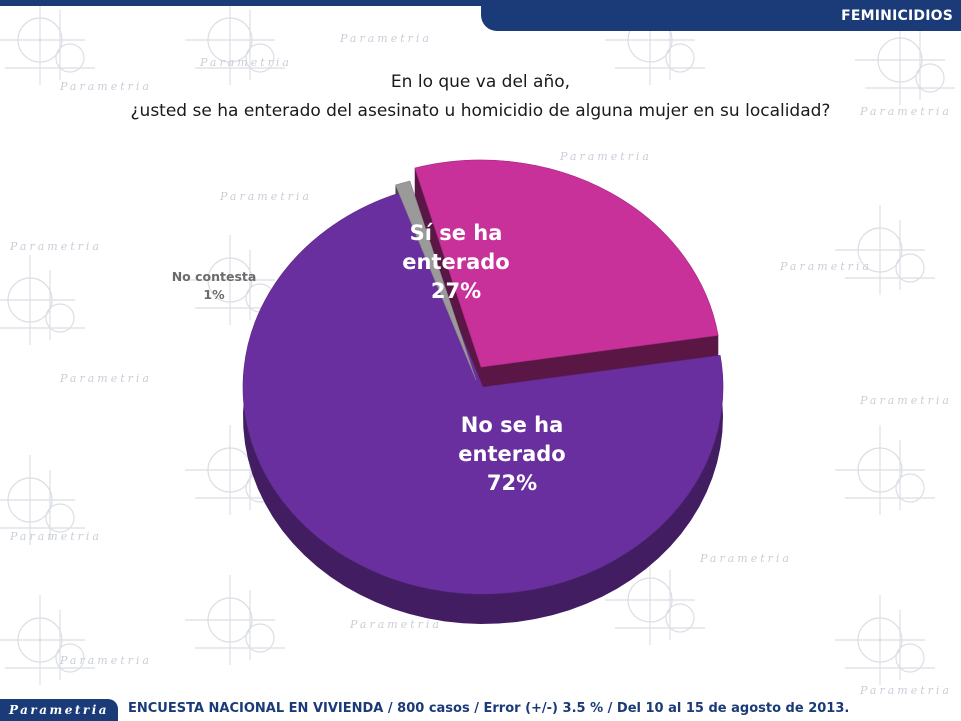 This screenshot has width=961, height=721. I want to click on slice-label: Sí se ha enterado 27%, so click(455, 262).